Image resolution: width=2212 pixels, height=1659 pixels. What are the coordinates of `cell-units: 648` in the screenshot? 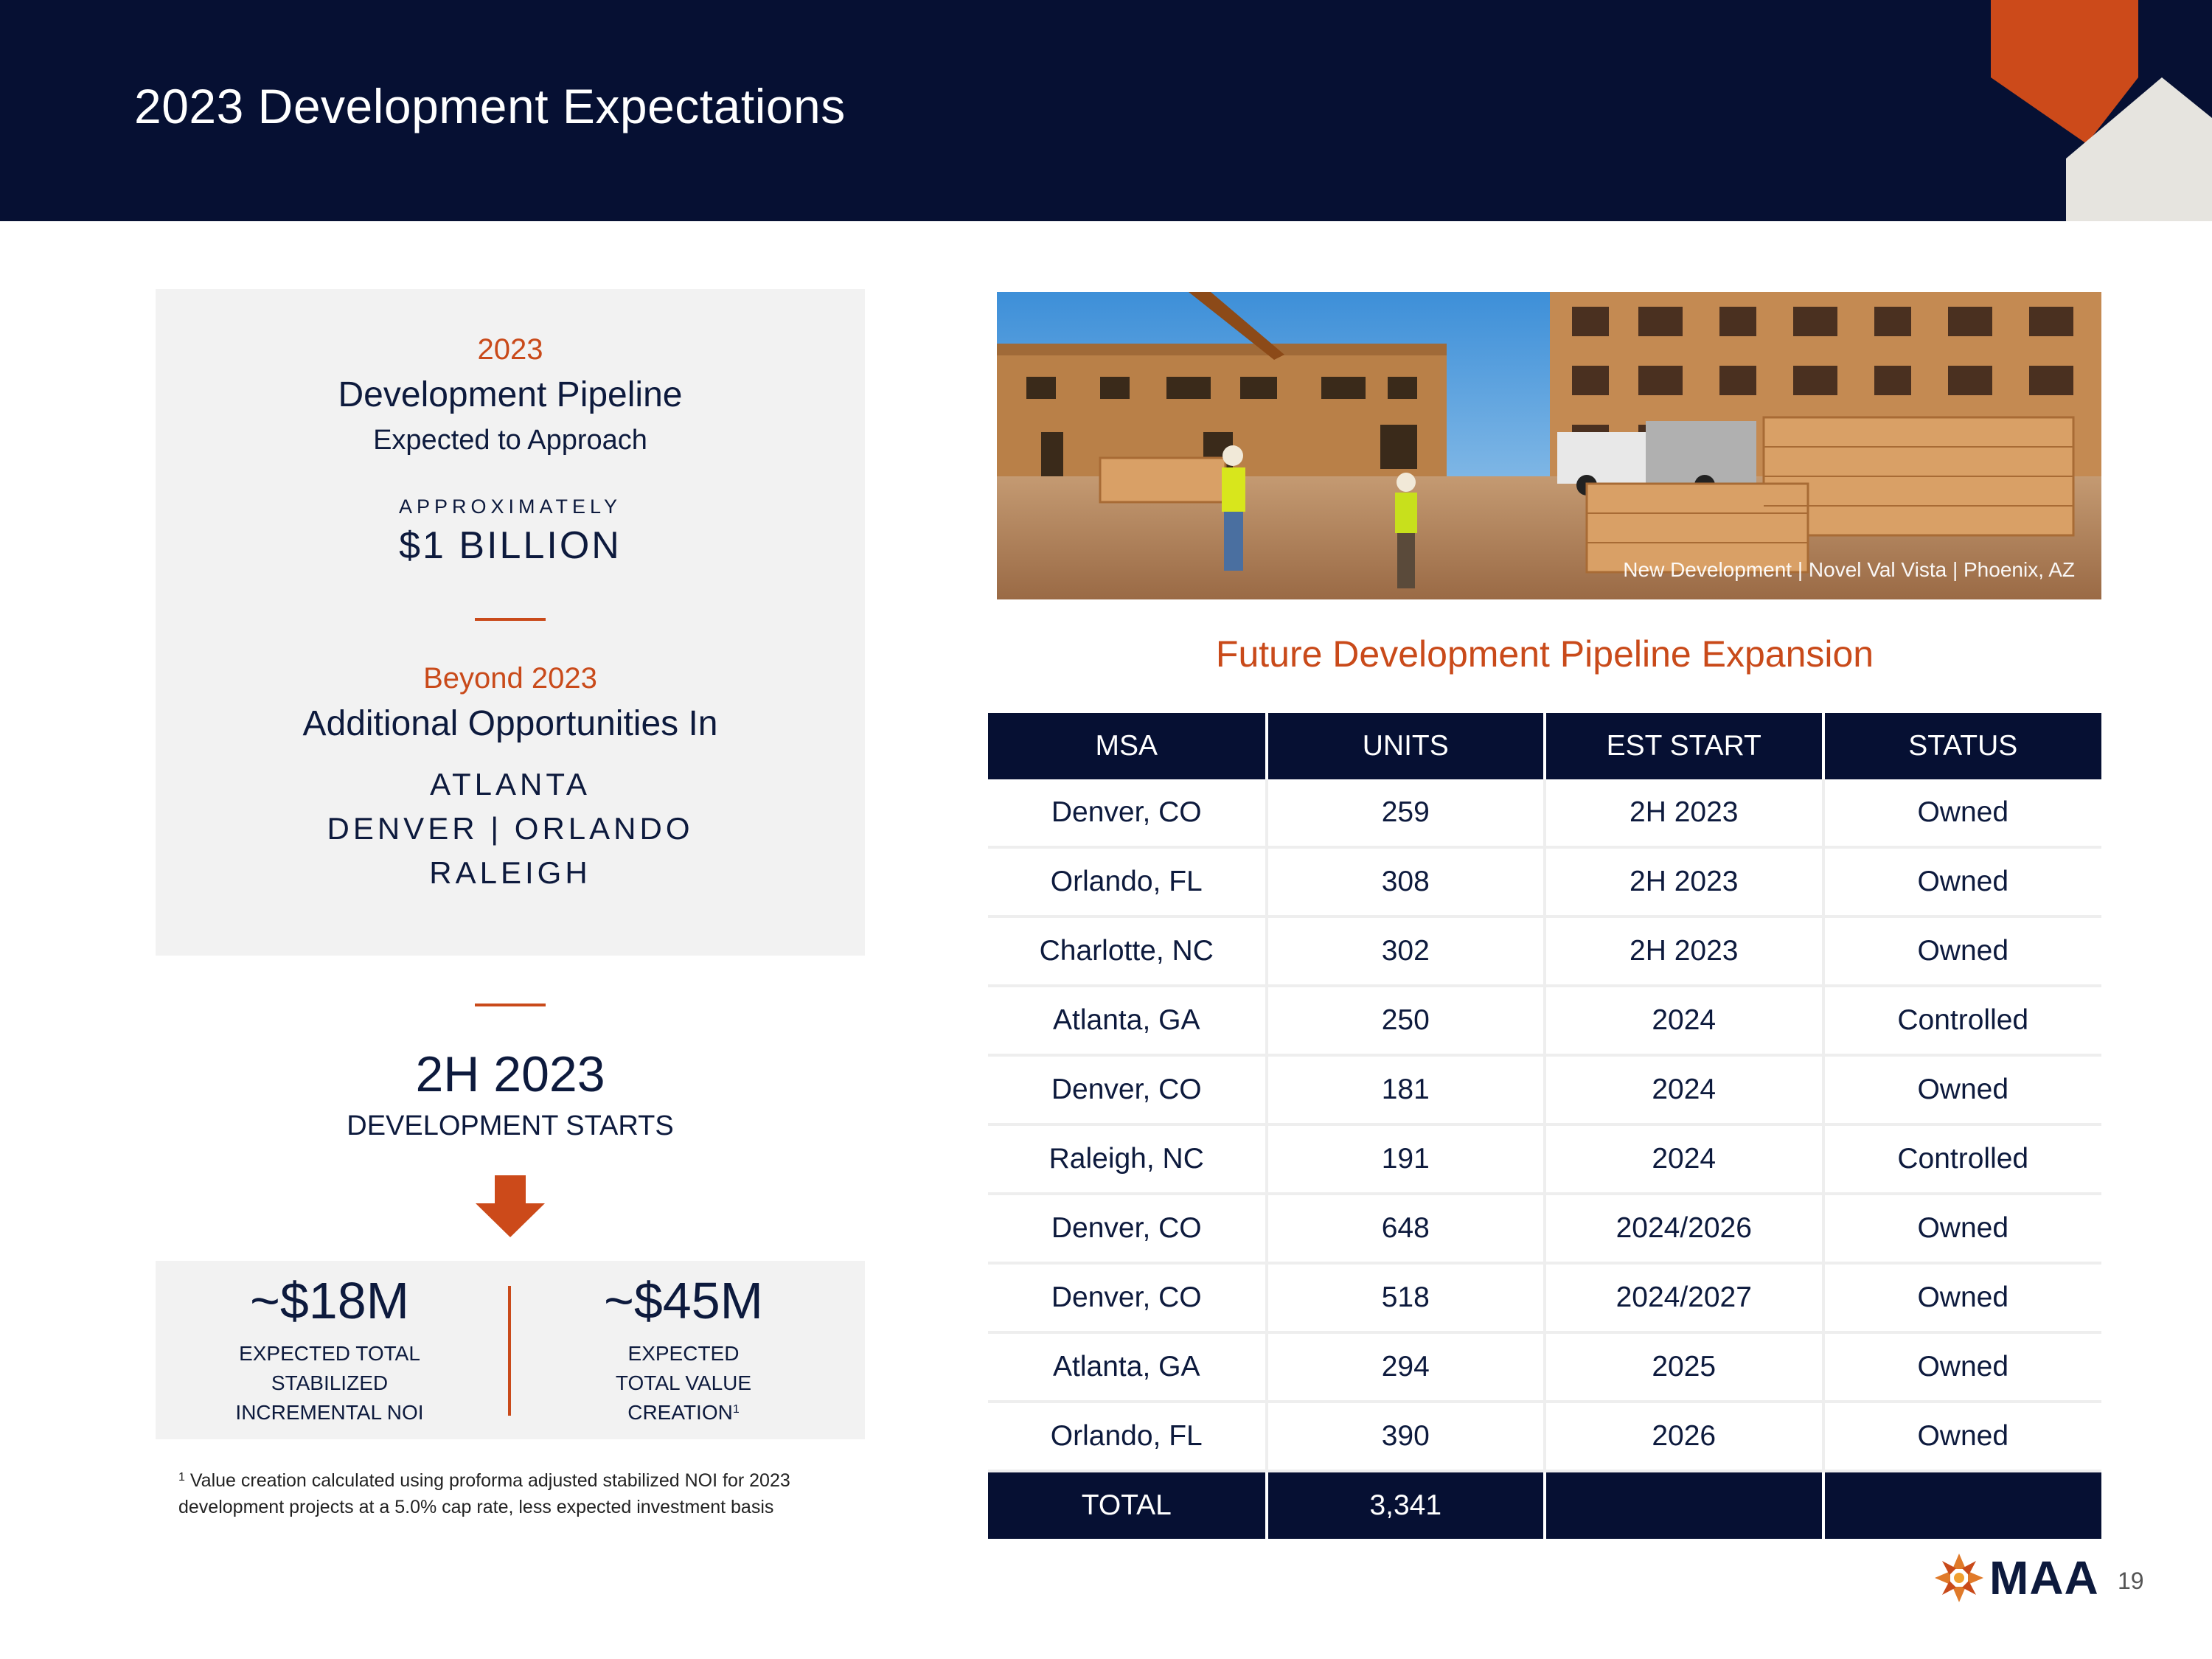 It's located at (1405, 1229).